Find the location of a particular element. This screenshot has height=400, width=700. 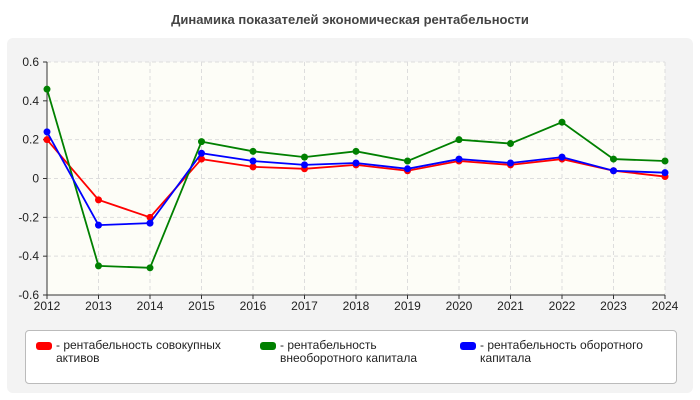

x-tick-label: 2023 is located at coordinates (613, 306).